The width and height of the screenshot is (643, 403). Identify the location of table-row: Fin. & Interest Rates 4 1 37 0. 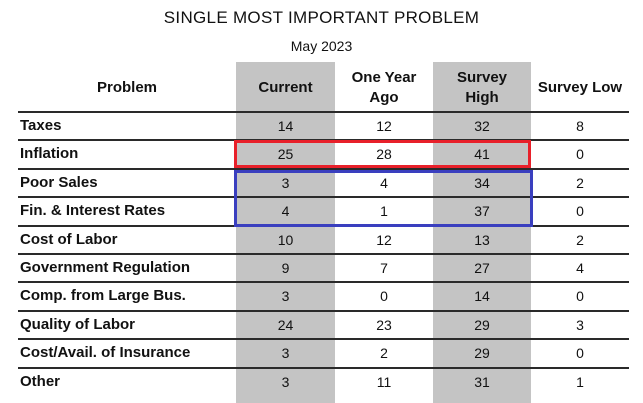
(321, 211).